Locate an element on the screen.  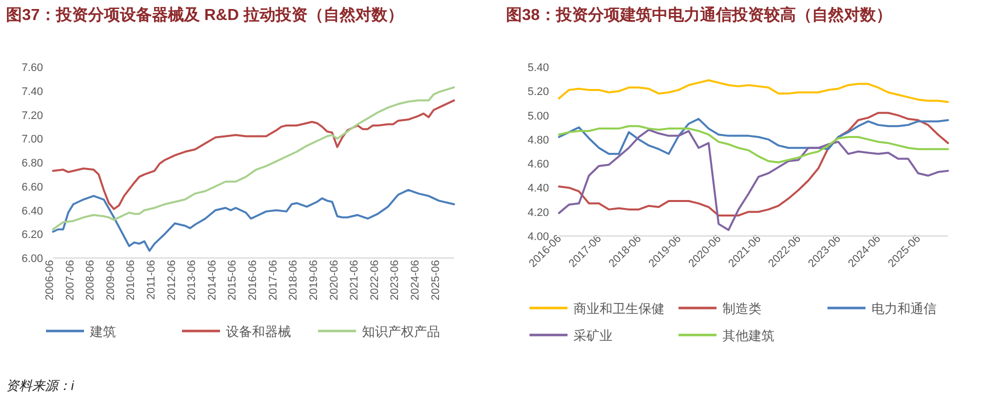
x-tick-label: 2012-06 is located at coordinates (172, 280).